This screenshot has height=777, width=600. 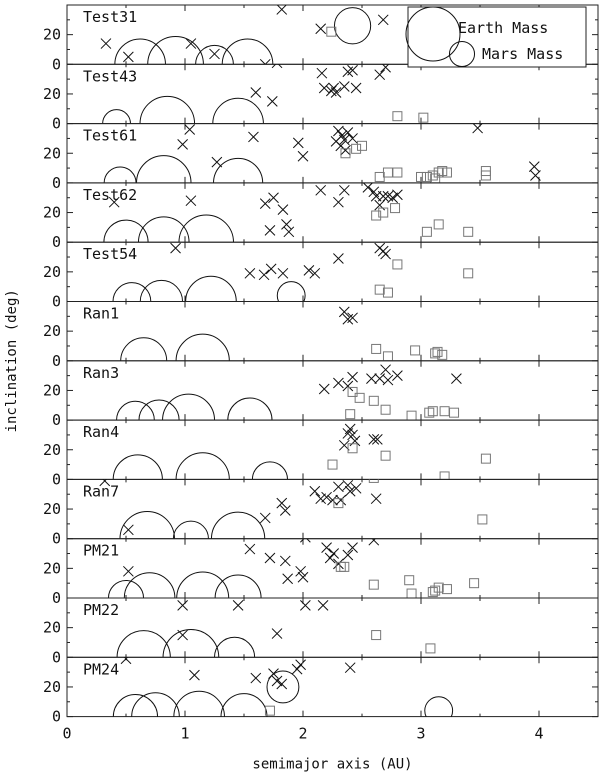 I want to click on panel-label: Test61, so click(x=110, y=136).